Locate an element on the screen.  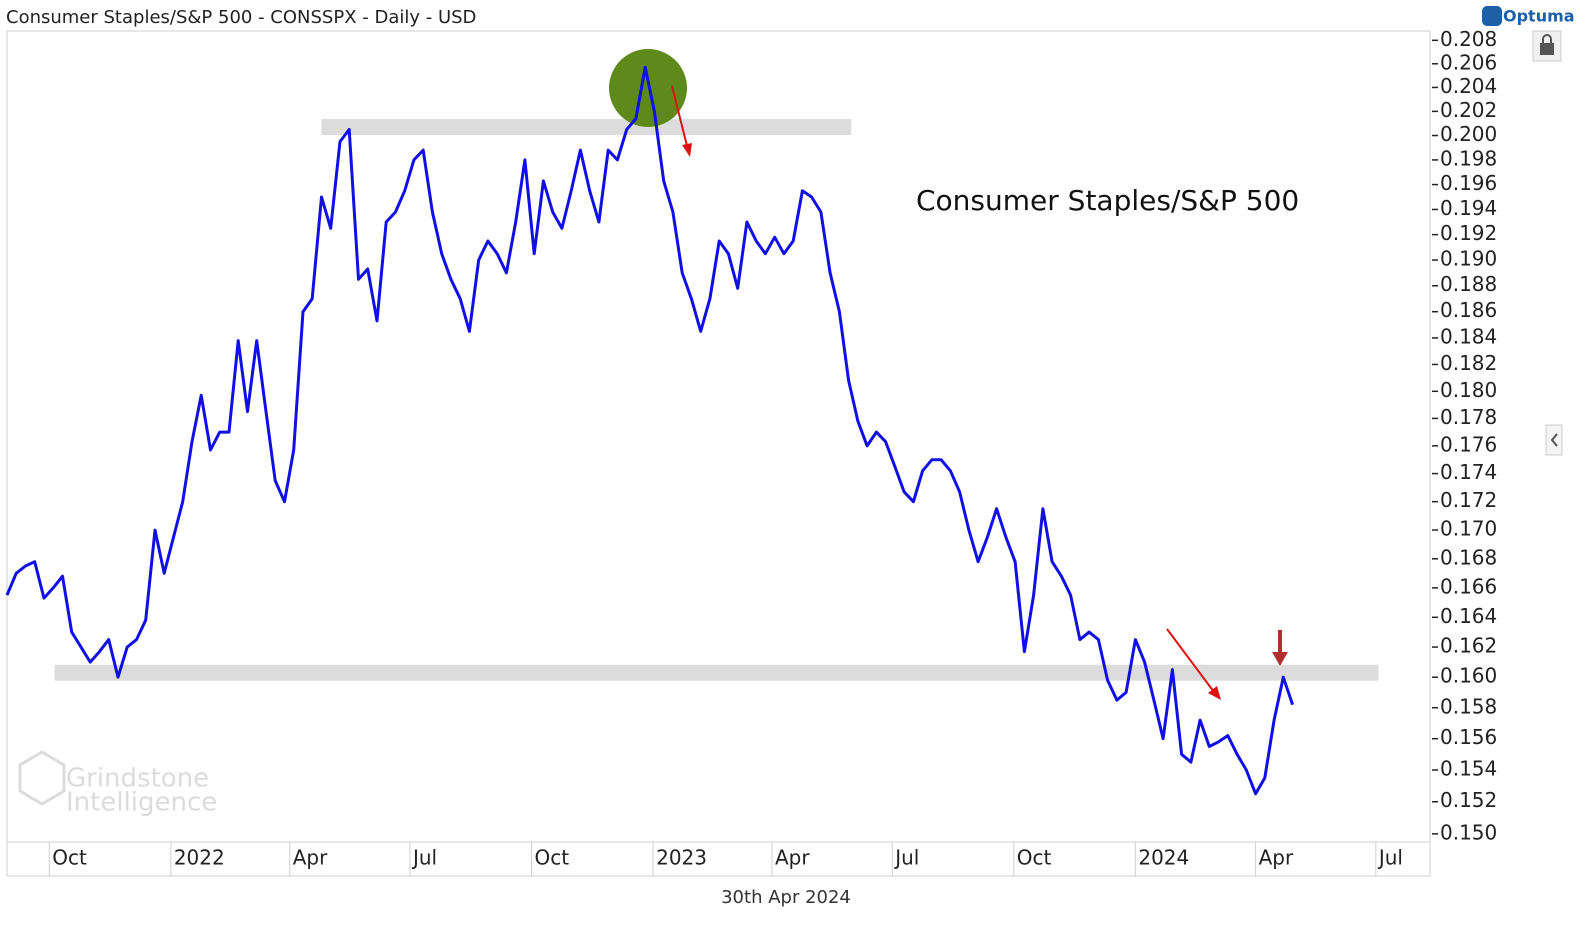
y-tick-label: 0.154 is located at coordinates (1468, 769).